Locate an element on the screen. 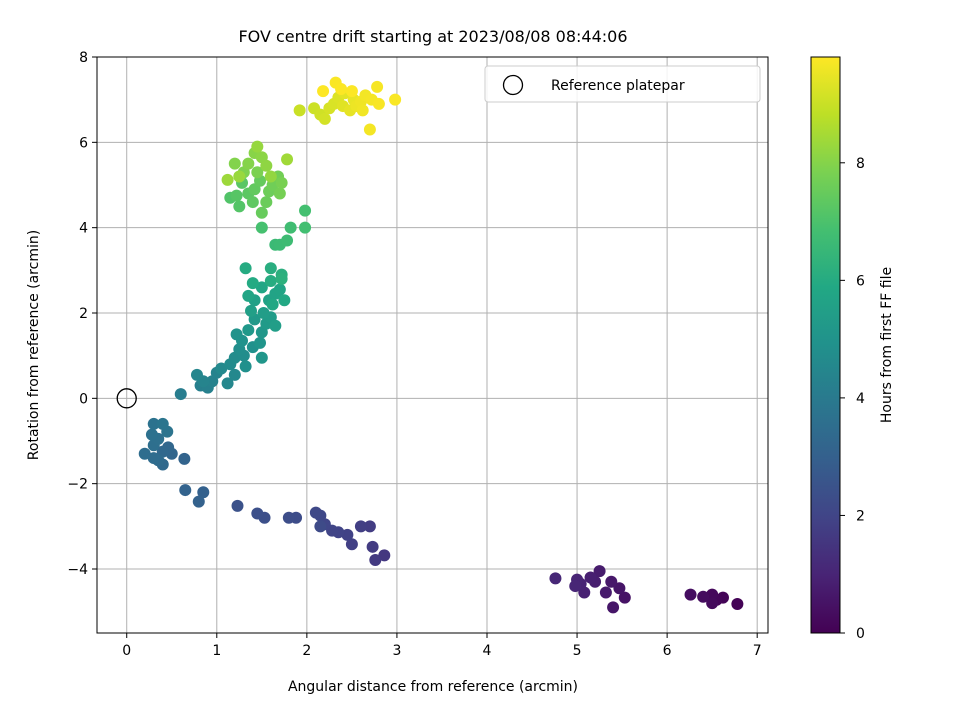  y-tick-label: 8 is located at coordinates (83, 58).